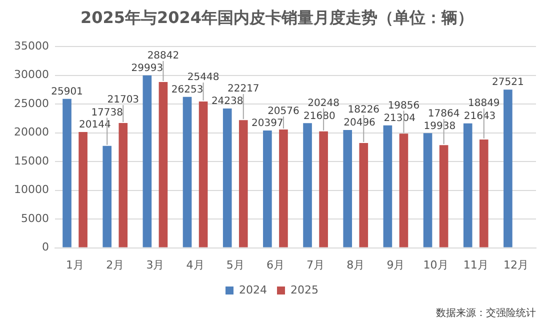 This screenshot has height=335, width=554. What do you see at coordinates (163, 56) in the screenshot?
I see `data-label: 28842` at bounding box center [163, 56].